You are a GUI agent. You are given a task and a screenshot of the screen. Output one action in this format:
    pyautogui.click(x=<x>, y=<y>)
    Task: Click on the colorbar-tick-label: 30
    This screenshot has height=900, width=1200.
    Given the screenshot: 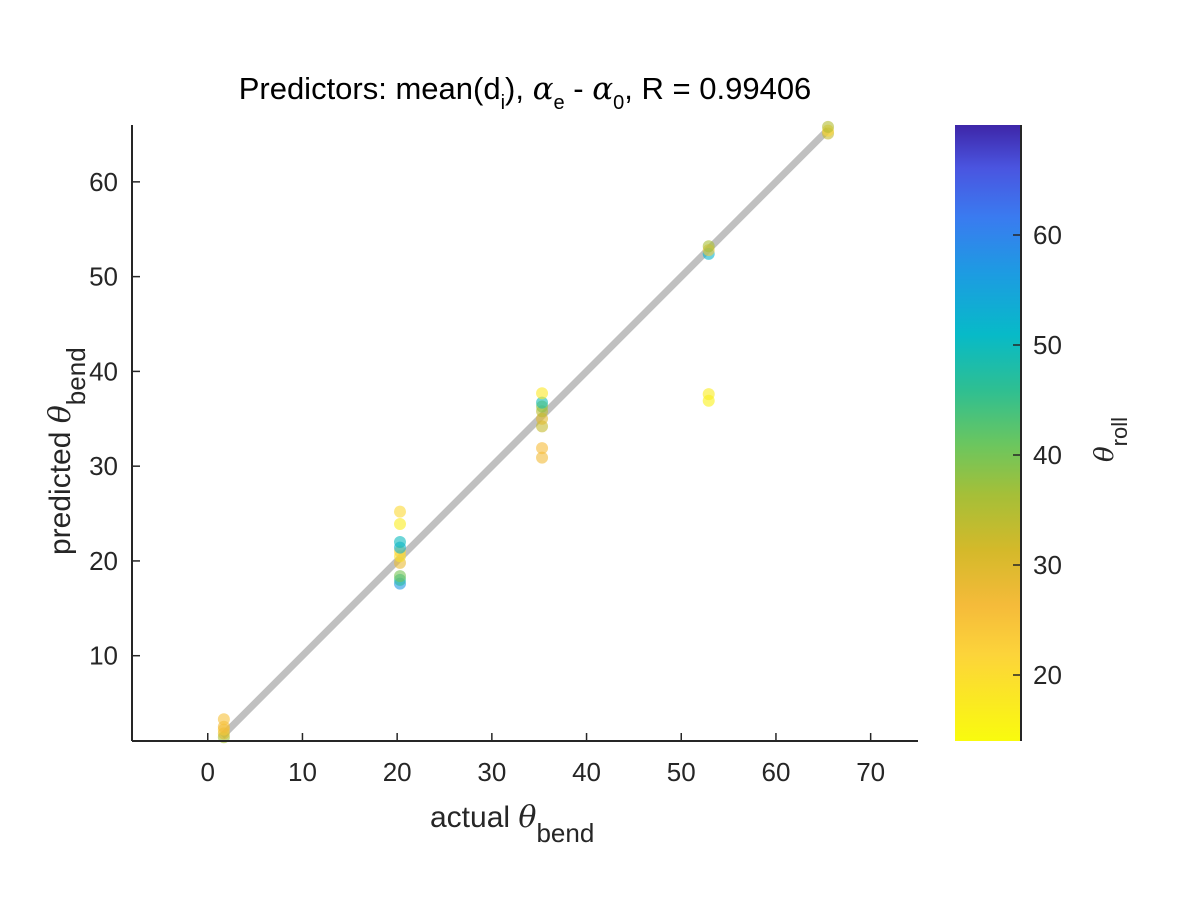 What is the action you would take?
    pyautogui.click(x=1047, y=565)
    